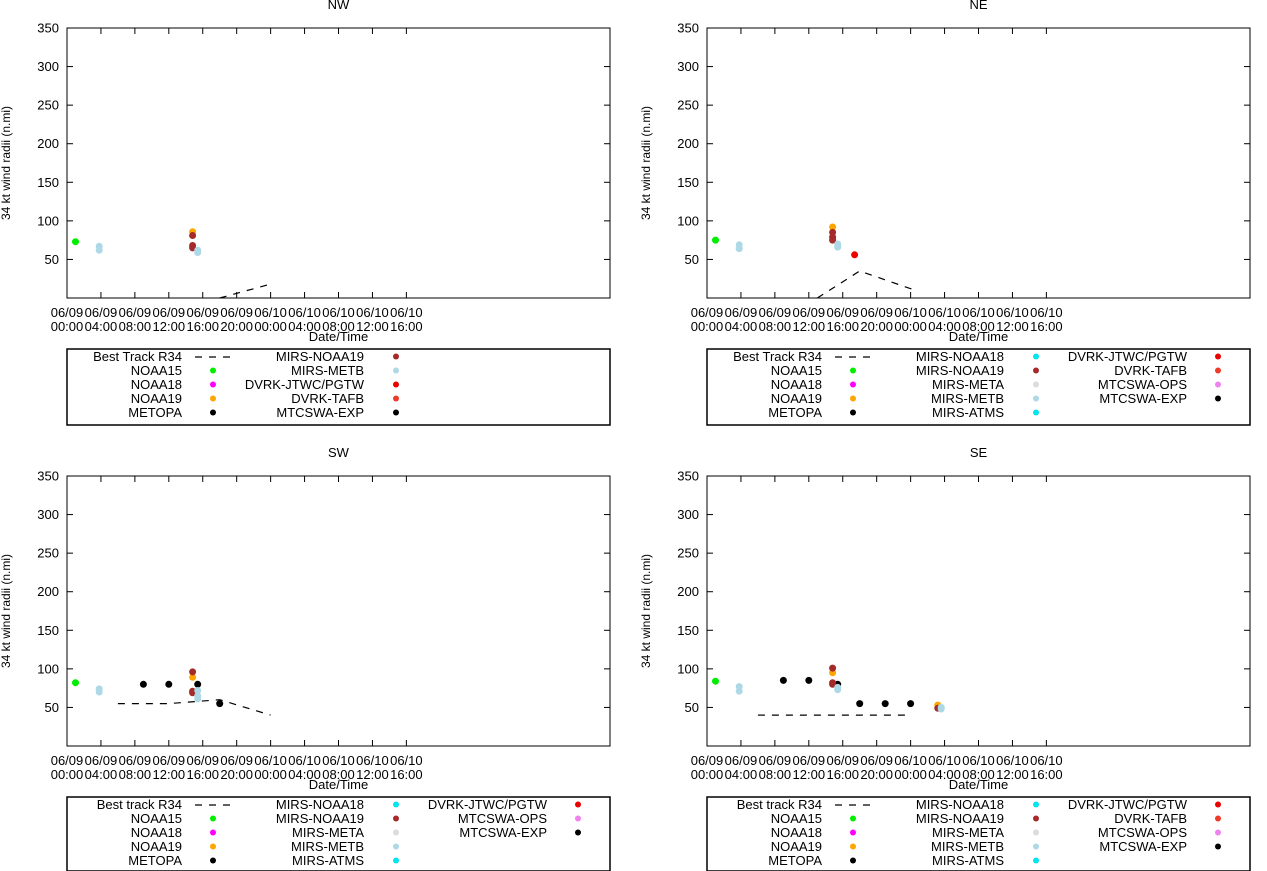 This screenshot has height=871, width=1267. I want to click on x-tick-time: 00:00, so click(270, 774).